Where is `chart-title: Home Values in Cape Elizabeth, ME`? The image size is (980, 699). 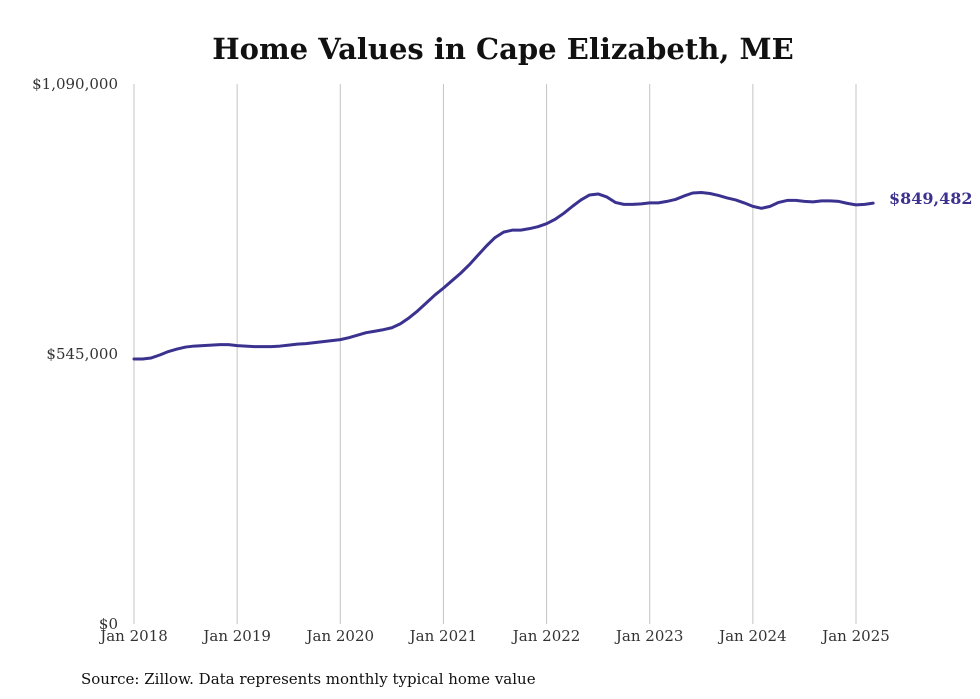 chart-title: Home Values in Cape Elizabeth, ME is located at coordinates (502, 49).